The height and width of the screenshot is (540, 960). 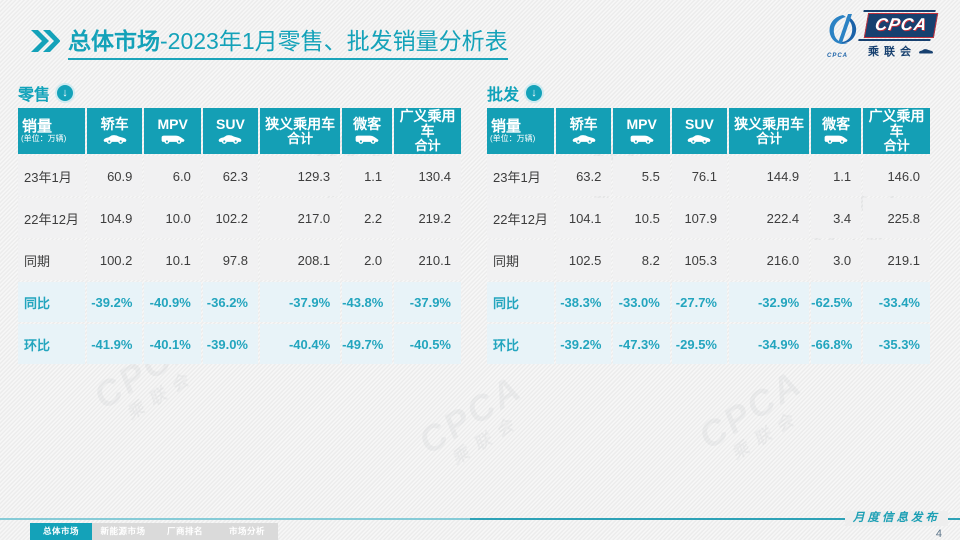 I want to click on column-header-suv: SUV, so click(x=699, y=131).